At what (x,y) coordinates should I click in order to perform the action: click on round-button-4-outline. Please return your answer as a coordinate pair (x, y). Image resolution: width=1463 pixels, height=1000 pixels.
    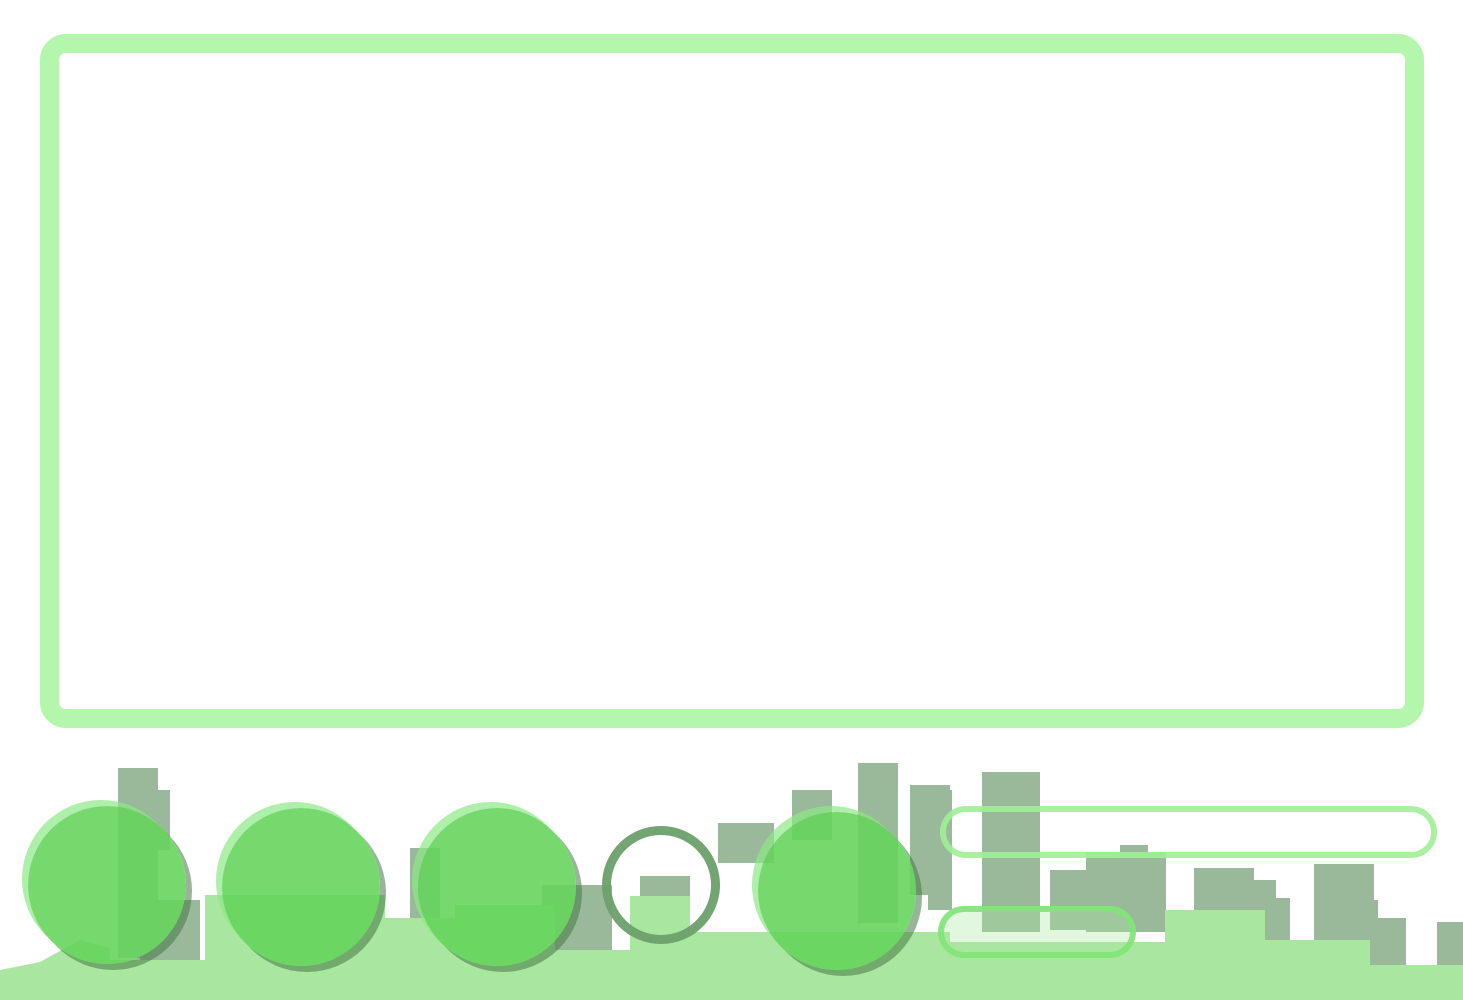
    Looking at the image, I should click on (661, 885).